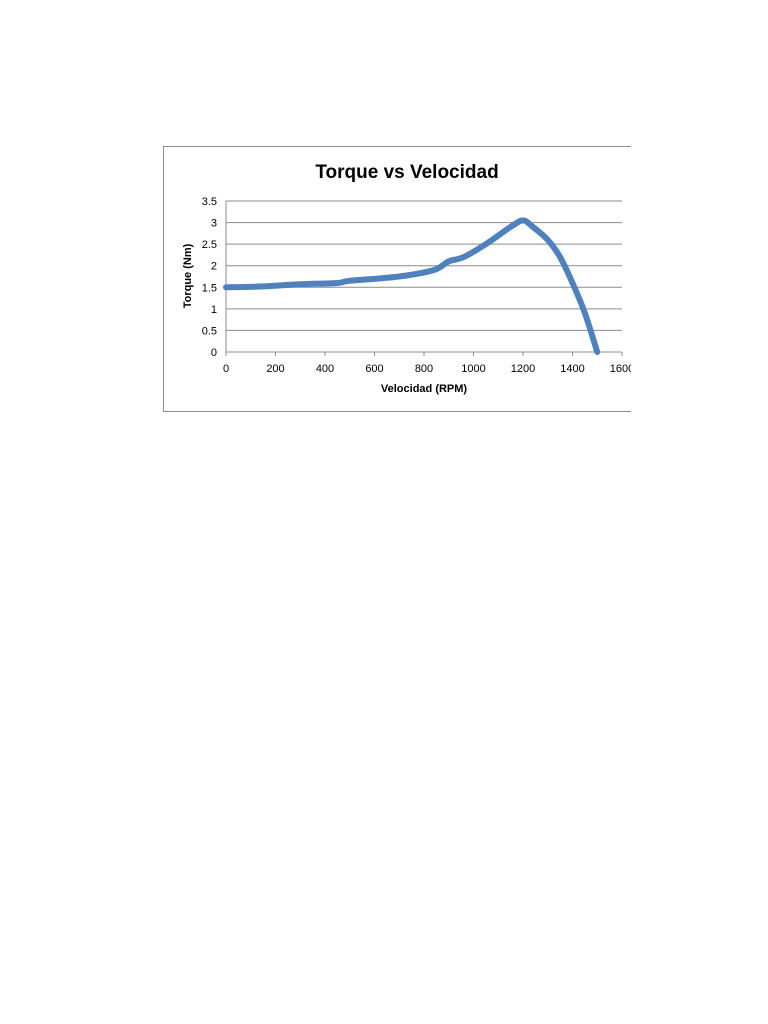  Describe the element at coordinates (473, 369) in the screenshot. I see `x-tick-label: 1000` at that location.